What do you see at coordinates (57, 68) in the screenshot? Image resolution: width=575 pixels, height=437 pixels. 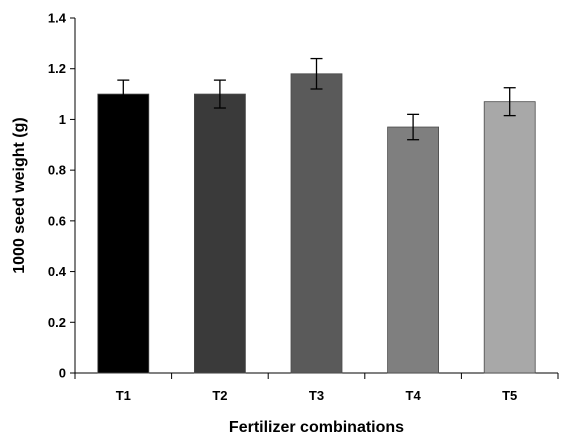 I see `y-tick-label: 1.2` at bounding box center [57, 68].